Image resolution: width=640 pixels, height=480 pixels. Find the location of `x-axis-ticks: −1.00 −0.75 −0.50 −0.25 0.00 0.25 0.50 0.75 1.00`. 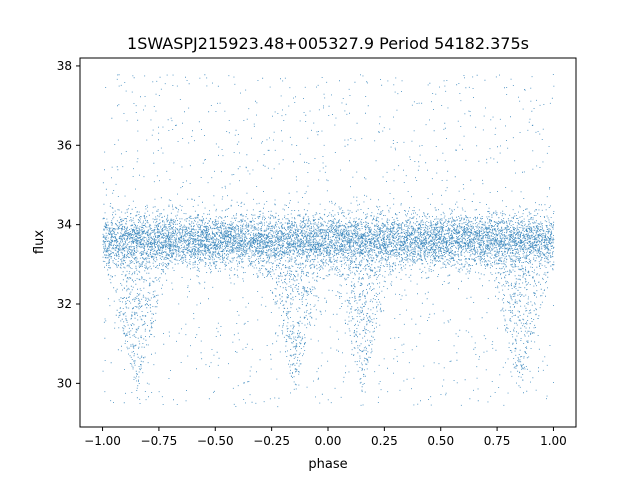

x-axis-ticks: −1.00 −0.75 −0.50 −0.25 0.00 0.25 0.50 0.75 1.00 is located at coordinates (325, 437).